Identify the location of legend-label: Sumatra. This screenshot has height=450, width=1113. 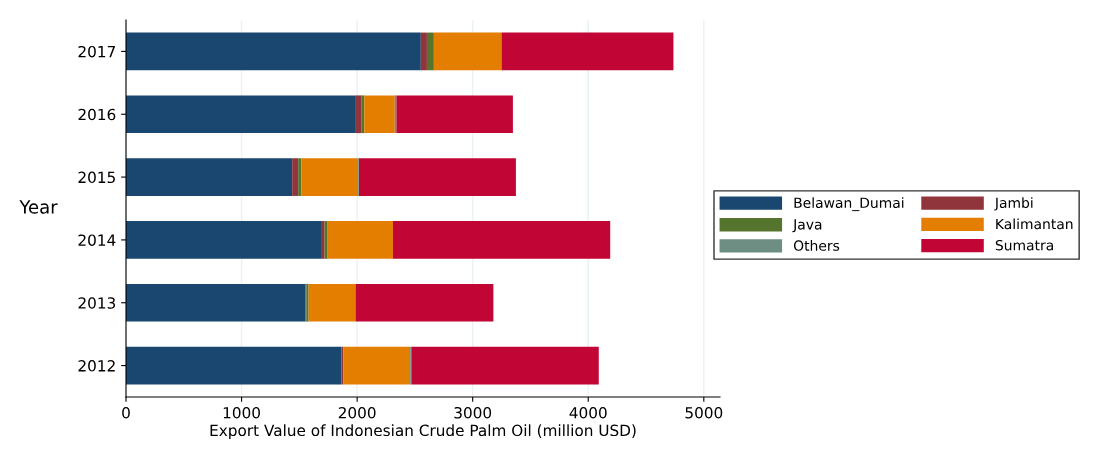
(1024, 245).